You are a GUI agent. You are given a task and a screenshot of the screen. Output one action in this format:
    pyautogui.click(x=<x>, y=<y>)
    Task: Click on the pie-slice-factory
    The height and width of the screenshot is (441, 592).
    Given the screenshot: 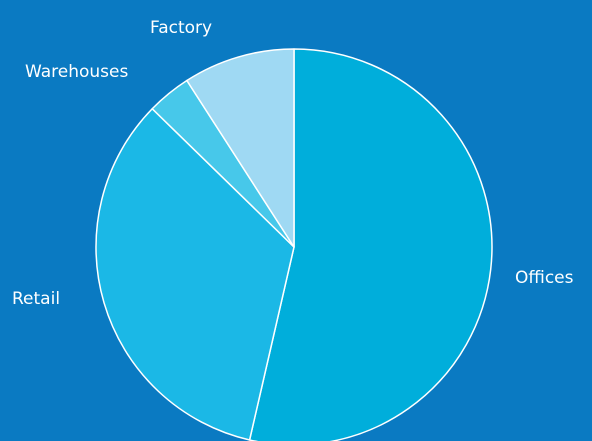 What is the action you would take?
    pyautogui.click(x=240, y=148)
    